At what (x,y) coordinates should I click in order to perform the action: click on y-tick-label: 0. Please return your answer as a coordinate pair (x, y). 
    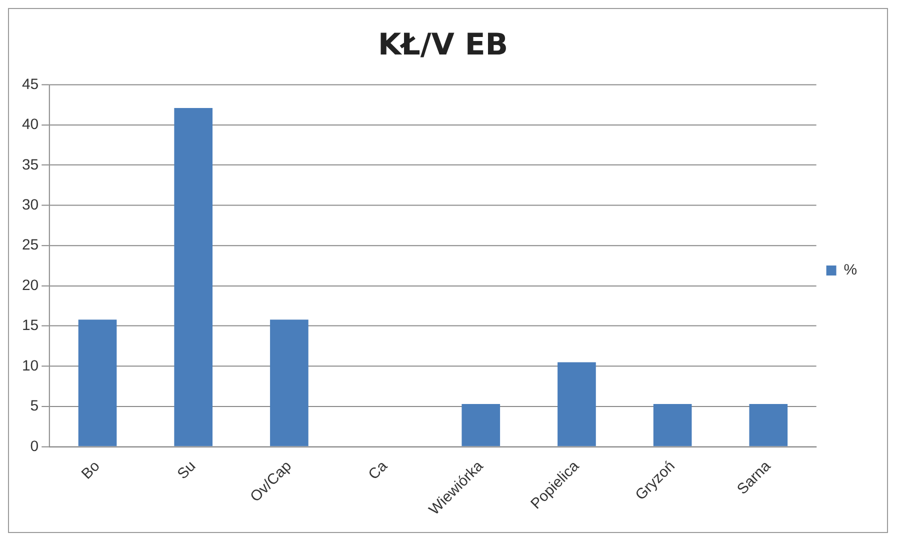
    Looking at the image, I should click on (34, 446).